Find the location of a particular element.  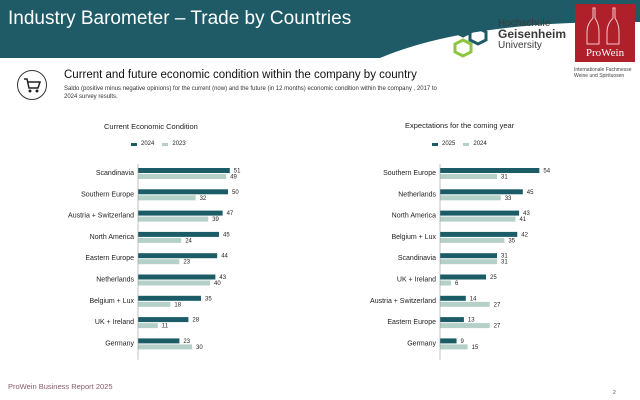

shopping-cart-glyph is located at coordinates (33, 85).